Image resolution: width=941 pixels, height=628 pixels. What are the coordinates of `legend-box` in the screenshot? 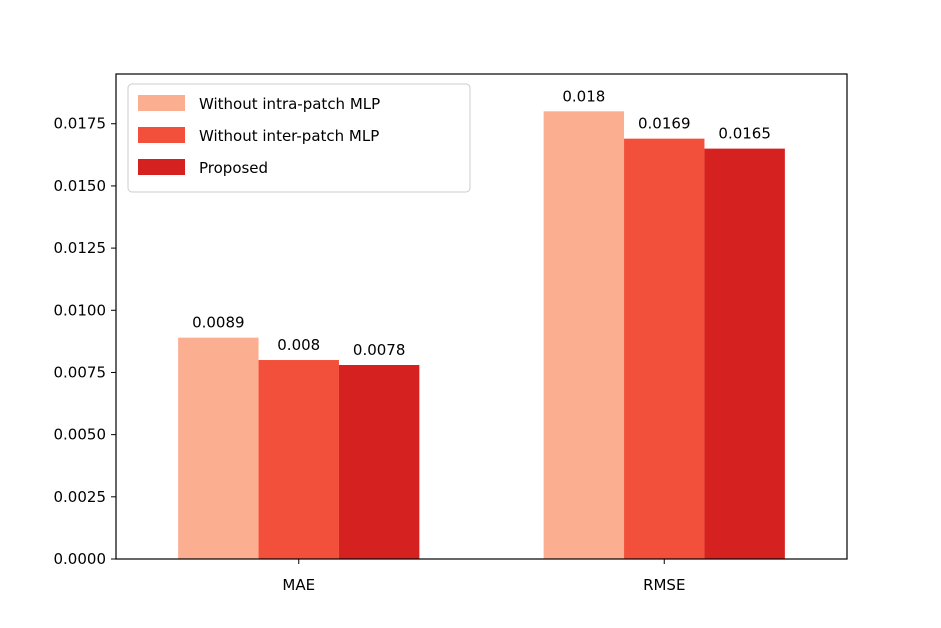 It's located at (299, 138).